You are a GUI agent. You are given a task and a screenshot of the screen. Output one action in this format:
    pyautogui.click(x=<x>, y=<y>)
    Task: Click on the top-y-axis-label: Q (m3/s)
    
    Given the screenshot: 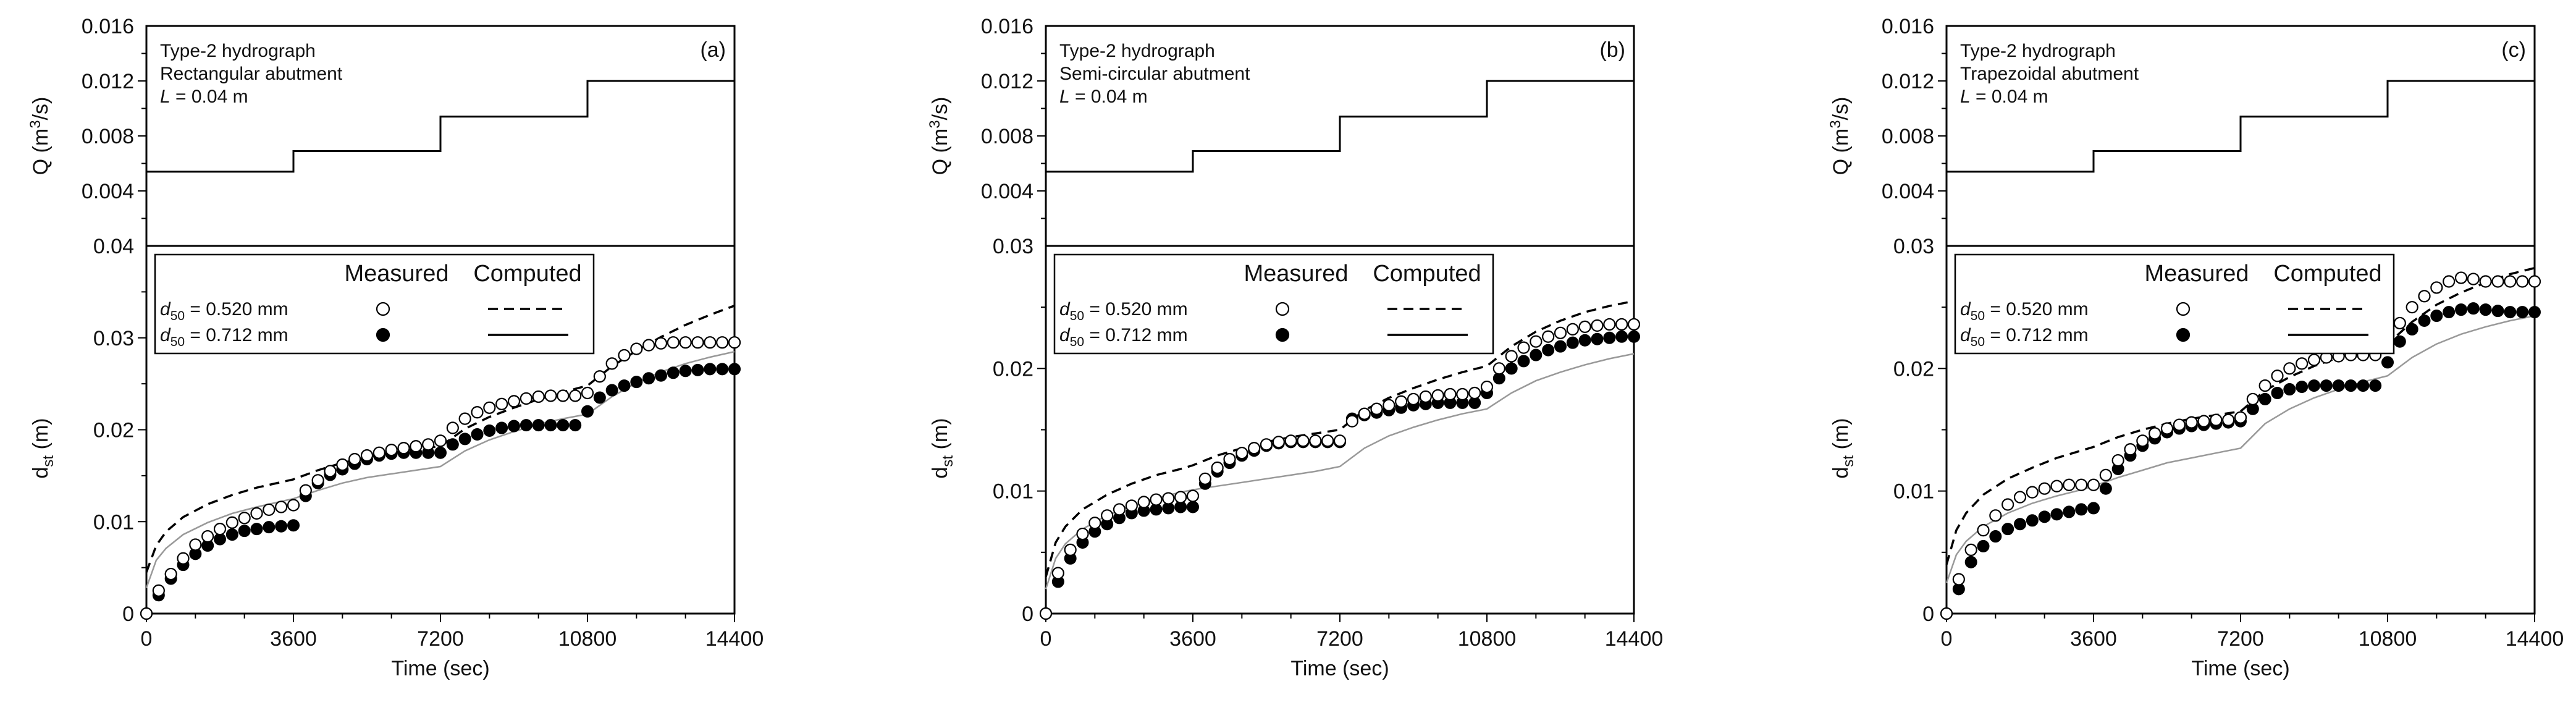 What is the action you would take?
    pyautogui.click(x=1840, y=136)
    